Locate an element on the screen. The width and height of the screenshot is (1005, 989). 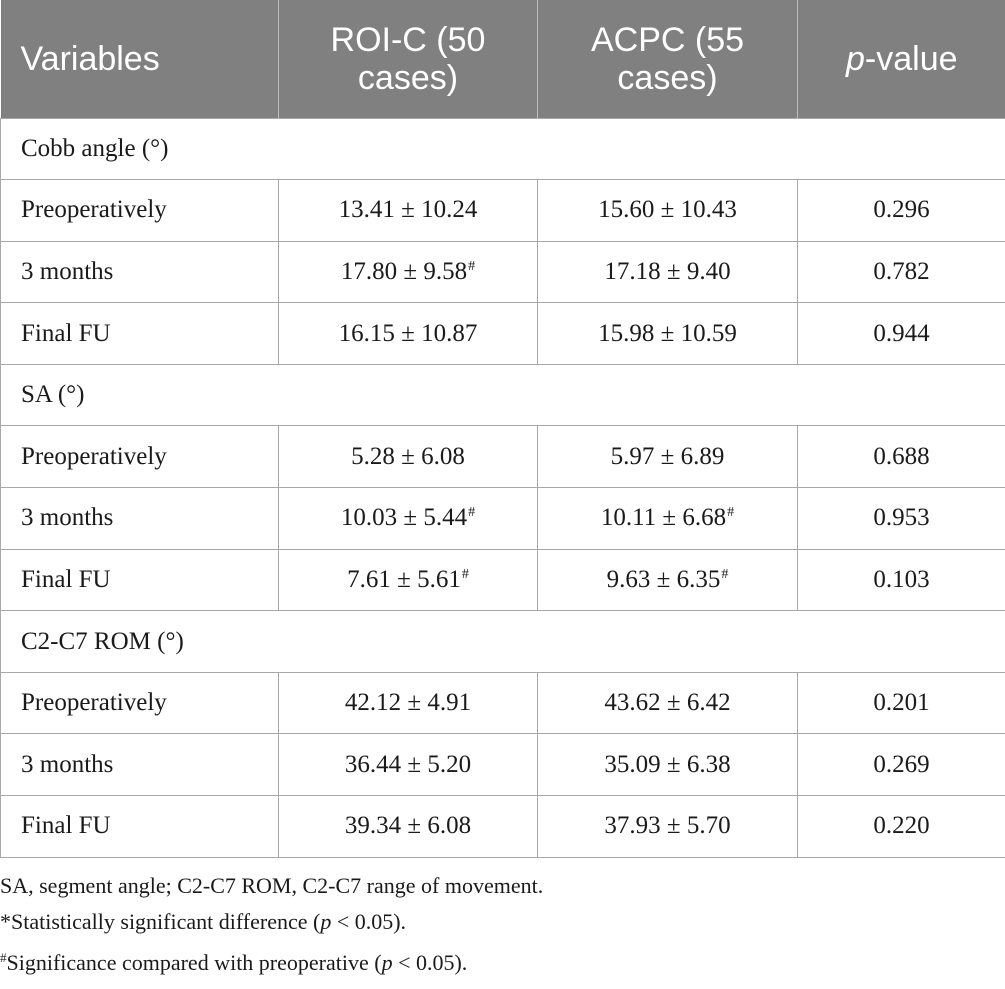
roi-c-value: 39.34 ± 6.08 is located at coordinates (408, 826).